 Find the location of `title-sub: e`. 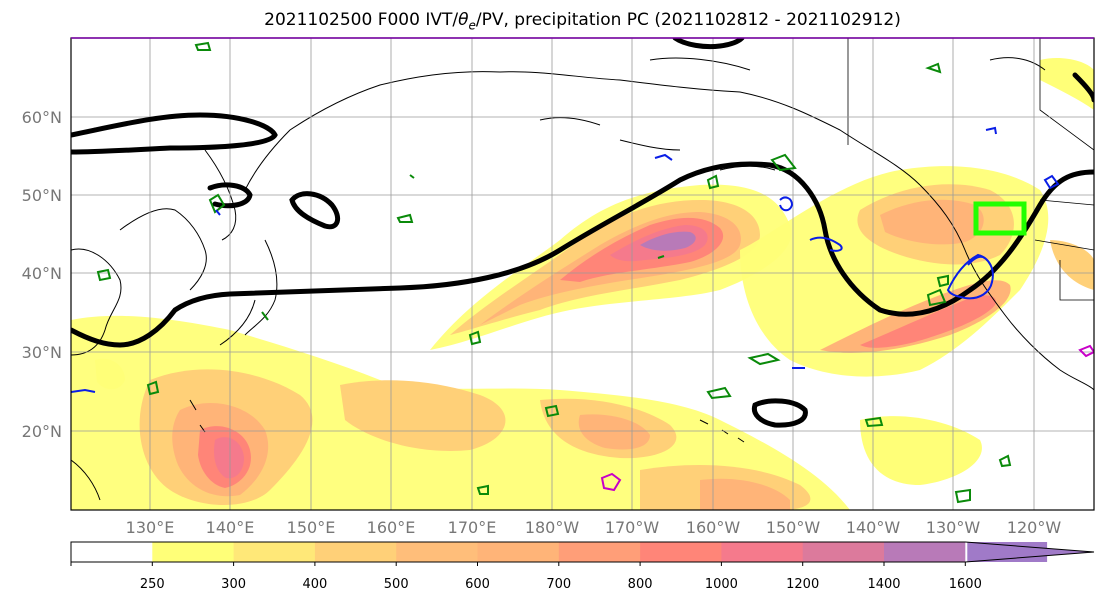

title-sub: e is located at coordinates (472, 25).